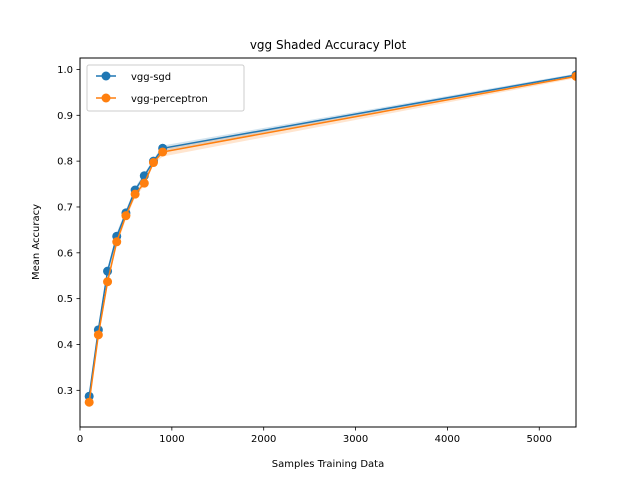  Describe the element at coordinates (106, 76) in the screenshot. I see `legend-marker-vgg-sgd` at that location.